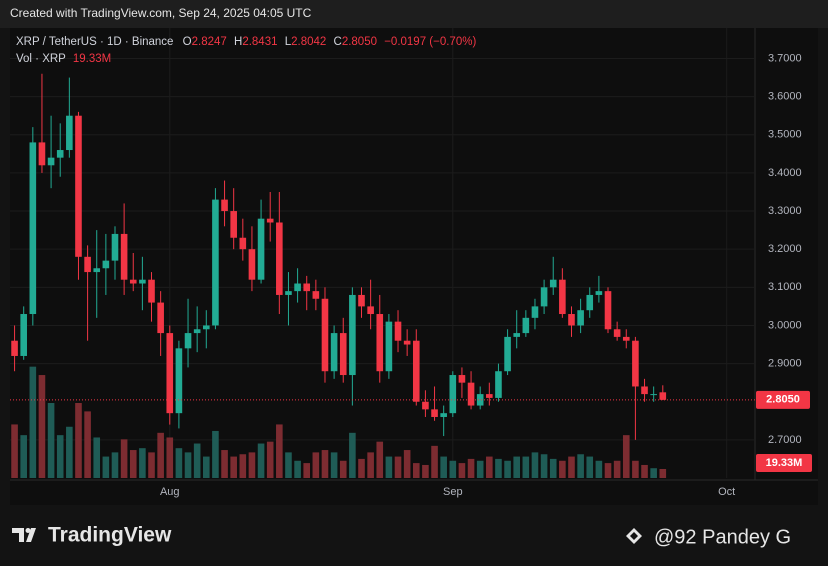  Describe the element at coordinates (785, 440) in the screenshot. I see `y-tick-label: 2.7000` at that location.